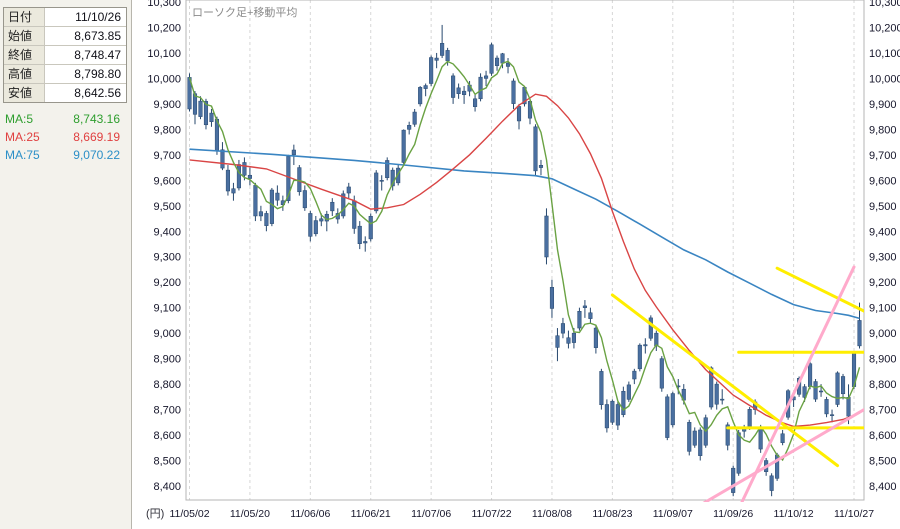  Describe the element at coordinates (24, 36) in the screenshot. I see `quote-label: 始値` at that location.